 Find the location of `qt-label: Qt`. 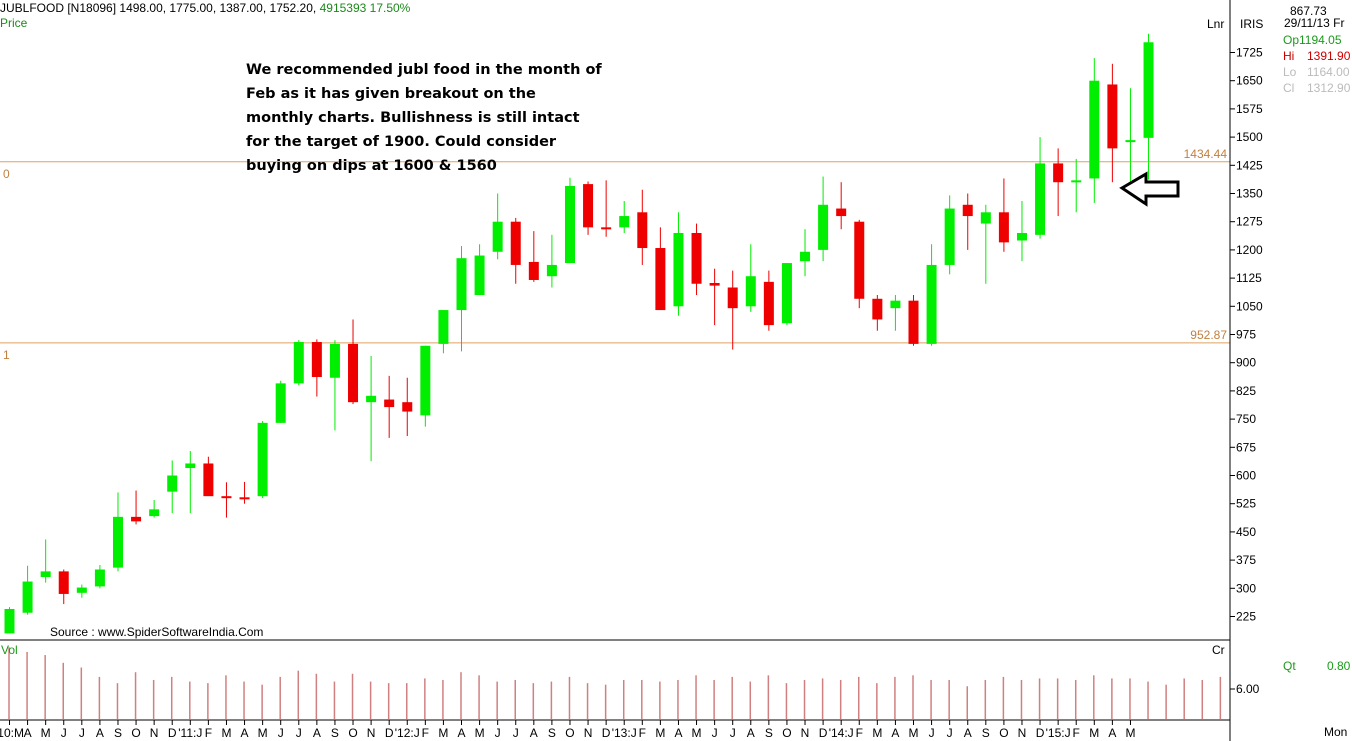

qt-label: Qt is located at coordinates (1289, 666).